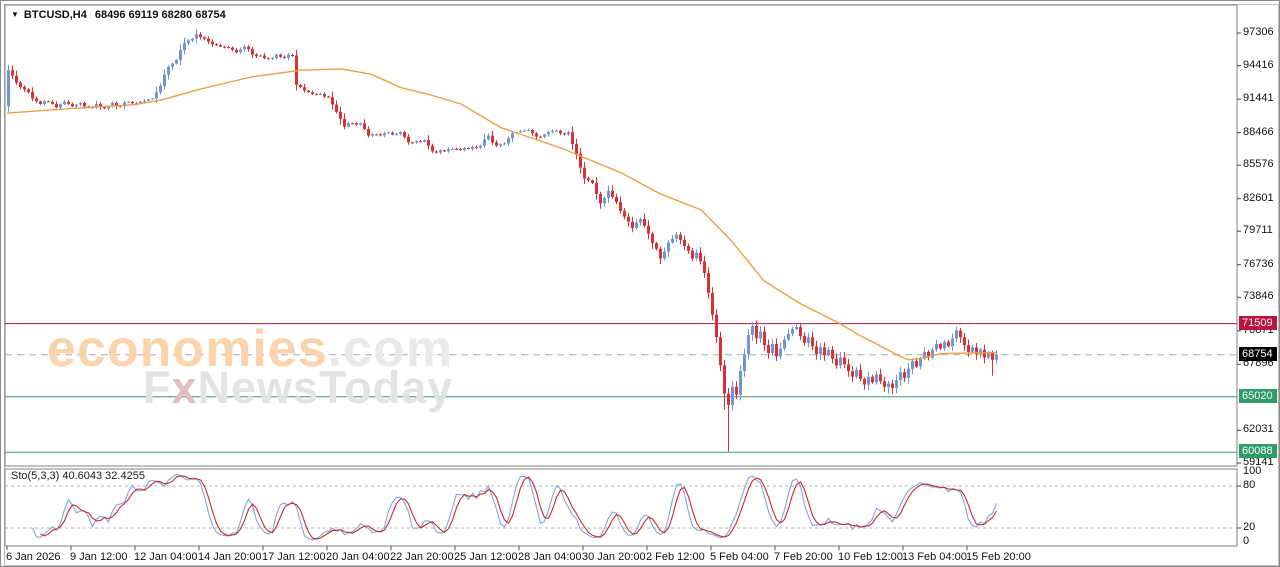 The height and width of the screenshot is (567, 1280). What do you see at coordinates (614, 557) in the screenshot?
I see `date-tick-label: 30 Jan 20:00` at bounding box center [614, 557].